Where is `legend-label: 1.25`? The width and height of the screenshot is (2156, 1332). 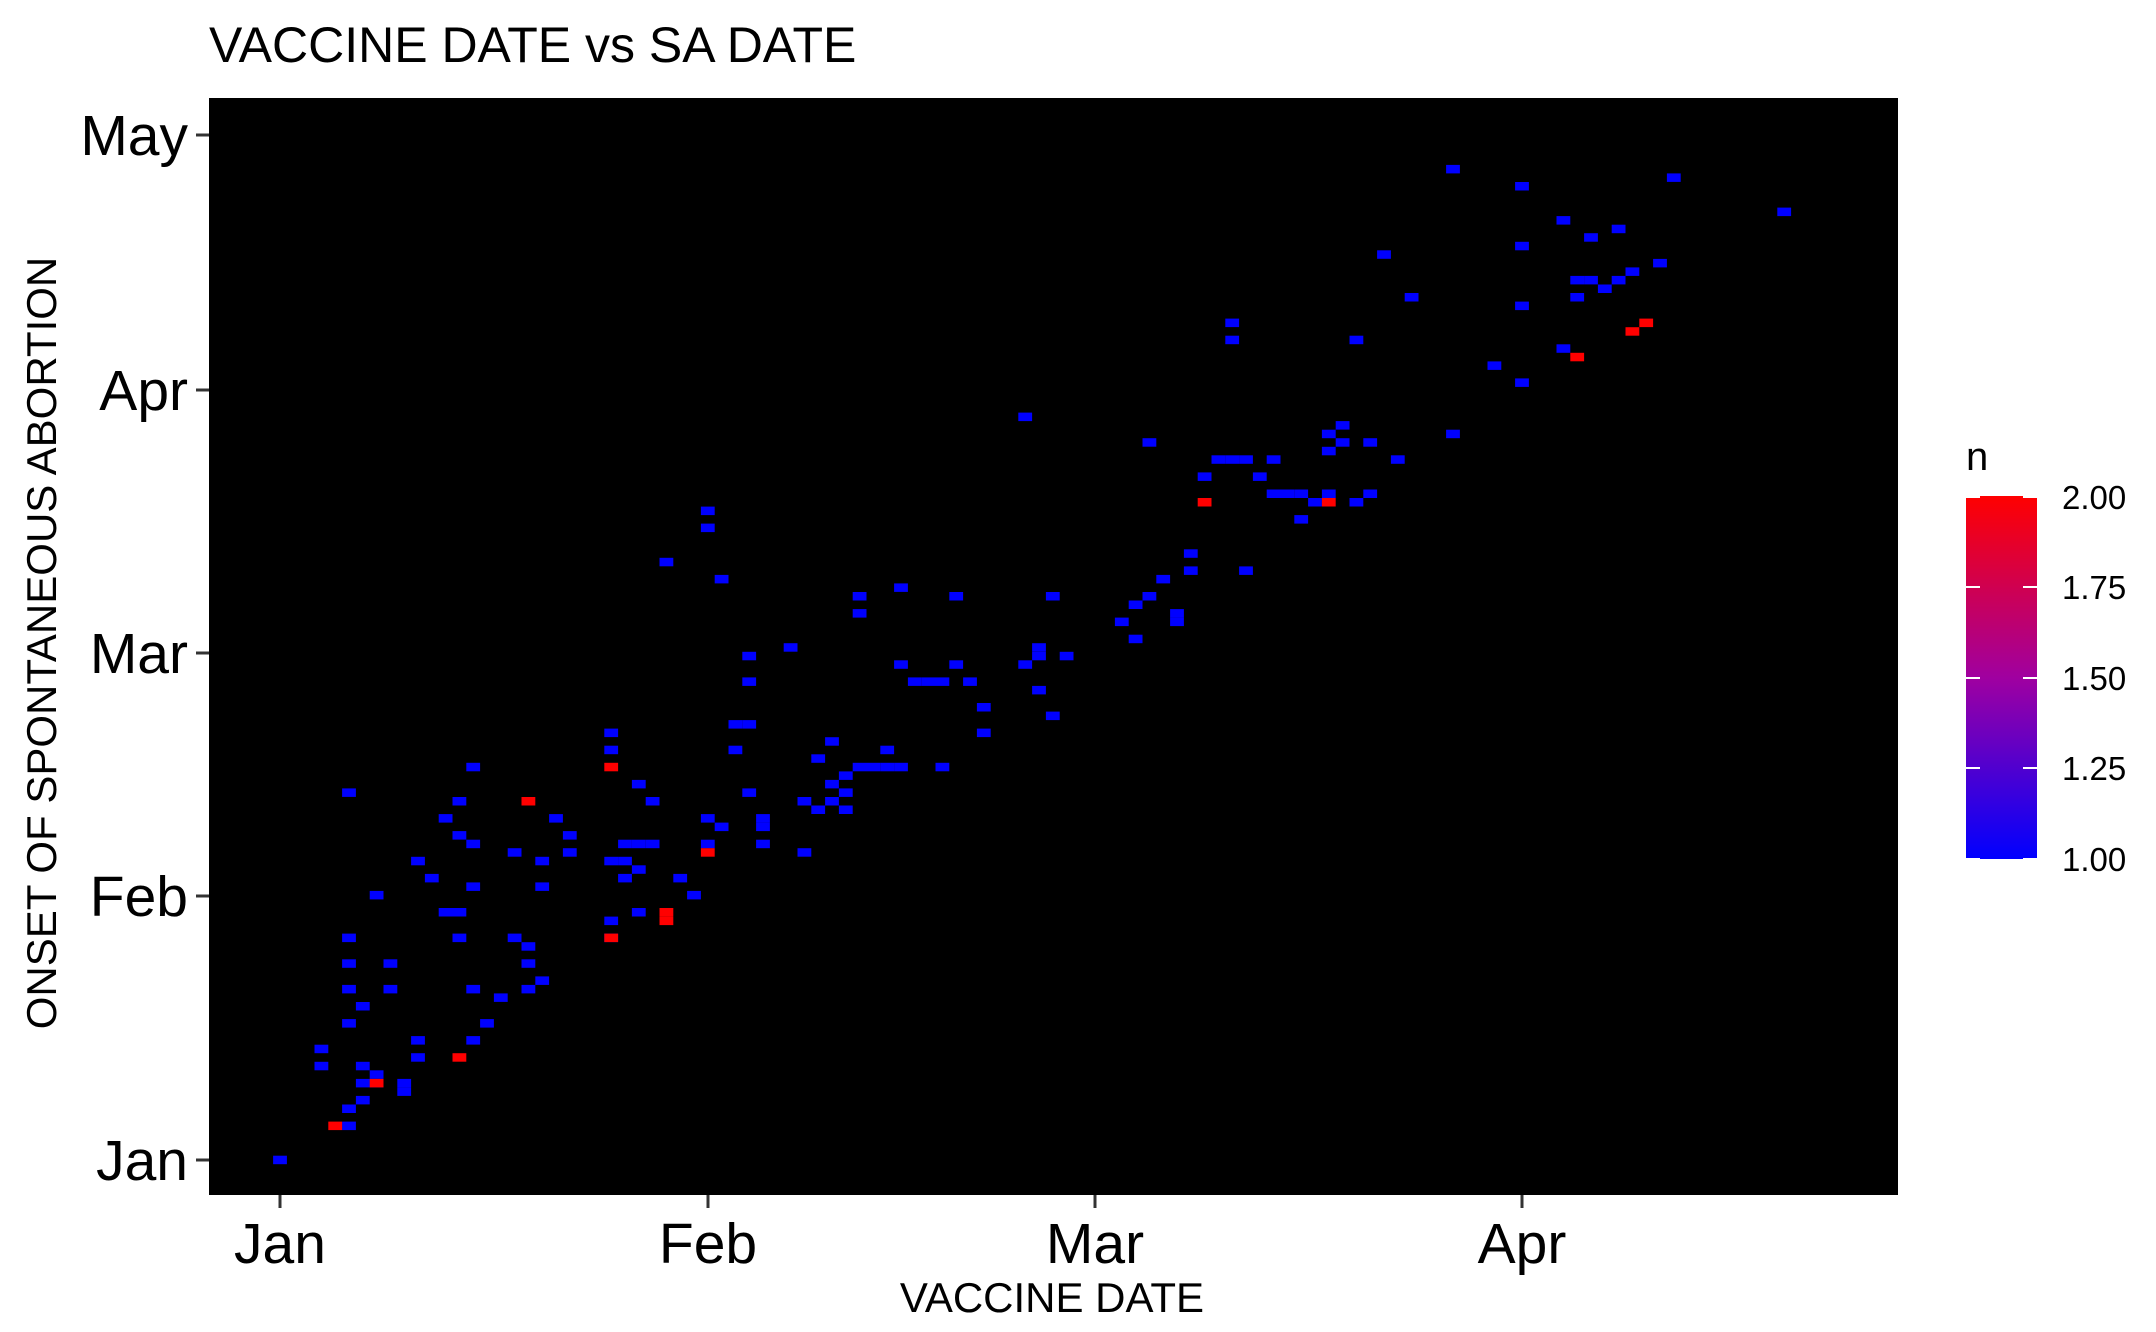
legend-label: 1.25 is located at coordinates (2094, 768).